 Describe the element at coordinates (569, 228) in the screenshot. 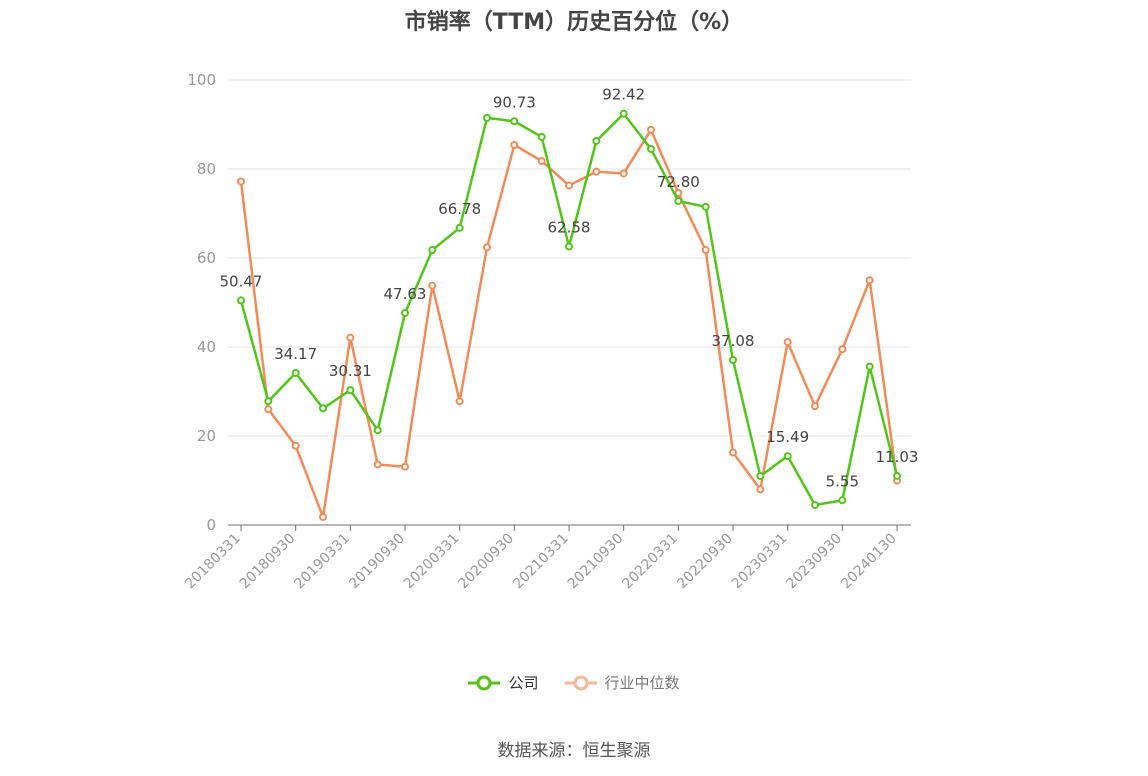

I see `data-label: 62.58` at that location.